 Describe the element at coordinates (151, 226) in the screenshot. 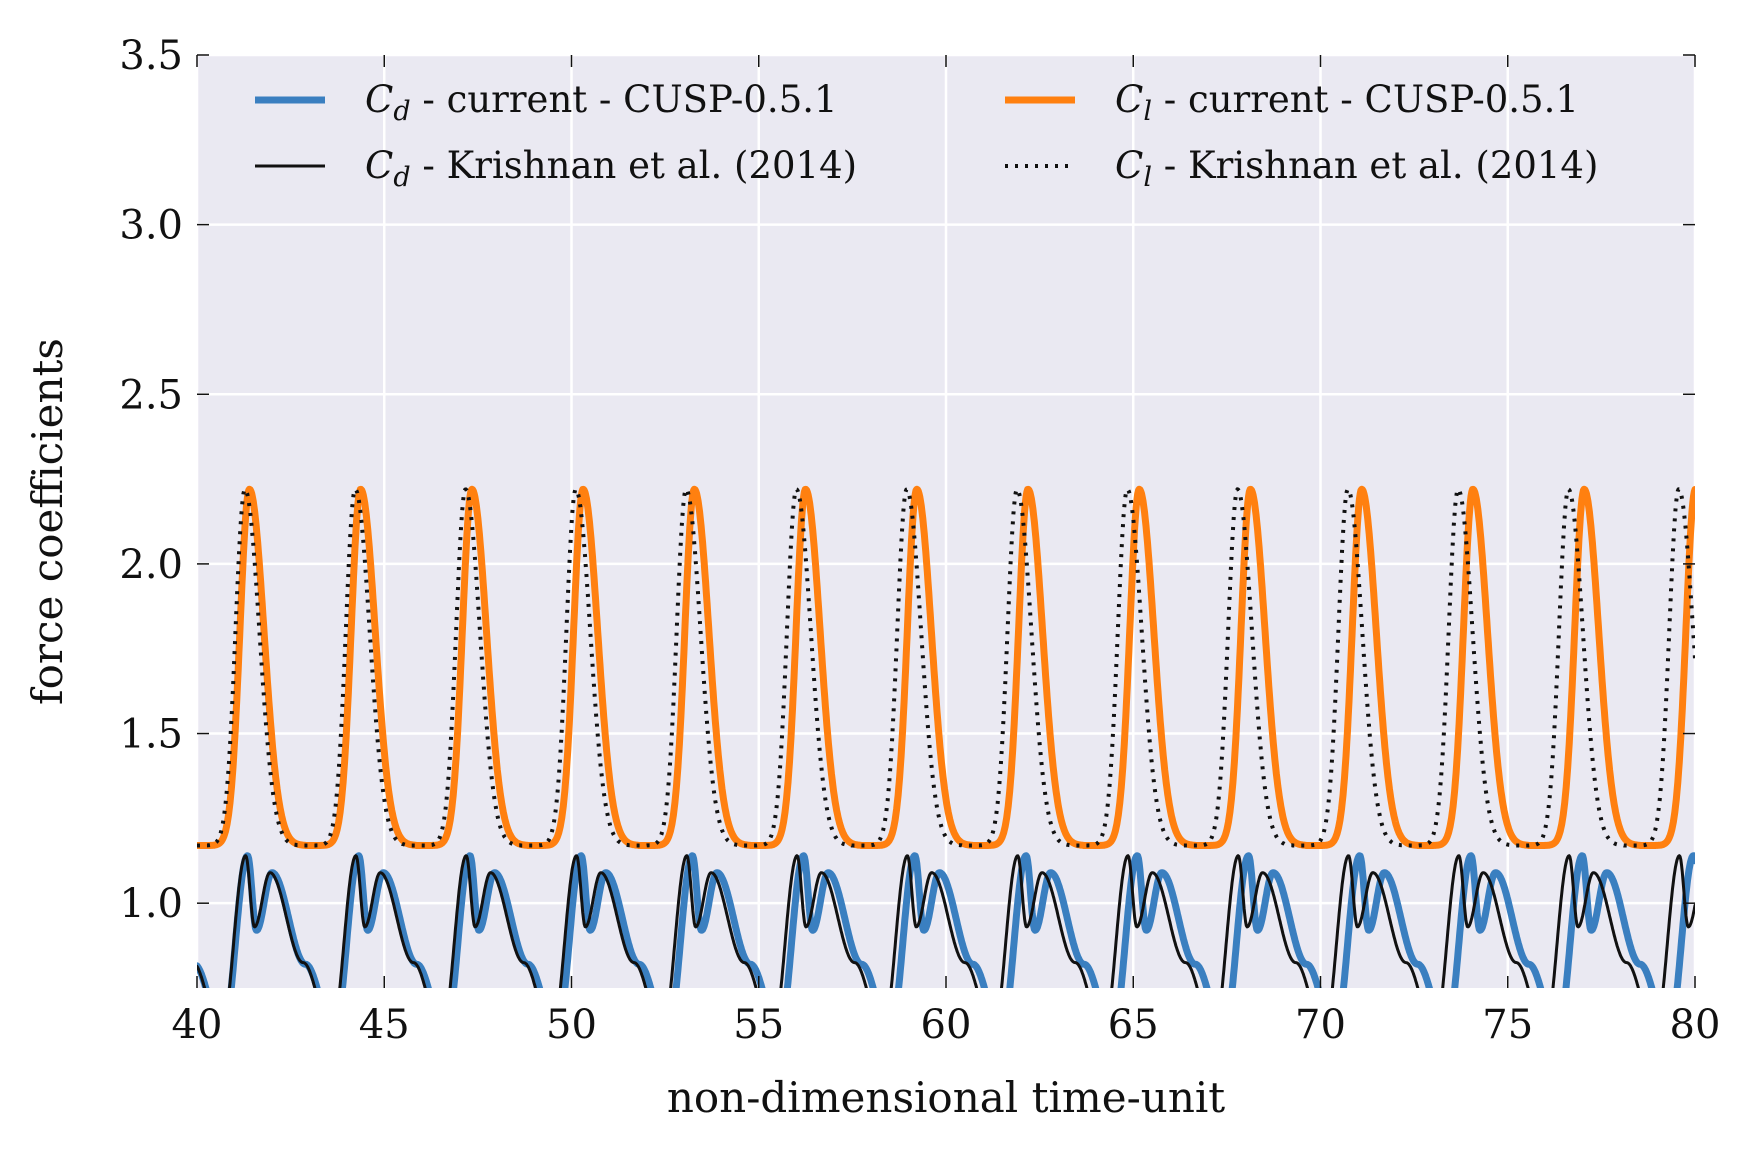

I see `y-tick-label: 3.0` at that location.